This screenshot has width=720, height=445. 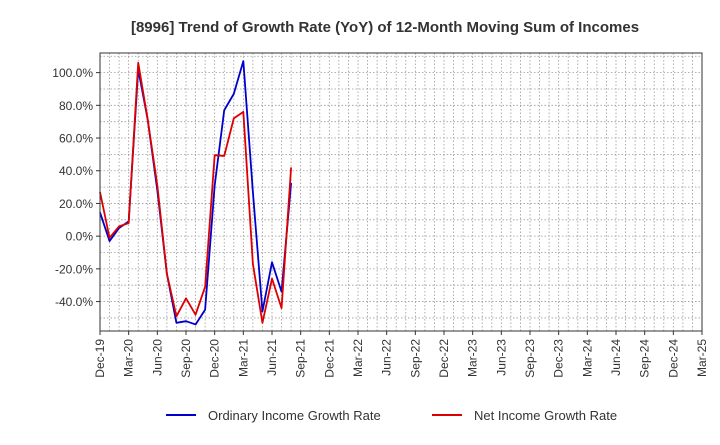 What do you see at coordinates (301, 358) in the screenshot?
I see `x-tick-label: Sep-21` at bounding box center [301, 358].